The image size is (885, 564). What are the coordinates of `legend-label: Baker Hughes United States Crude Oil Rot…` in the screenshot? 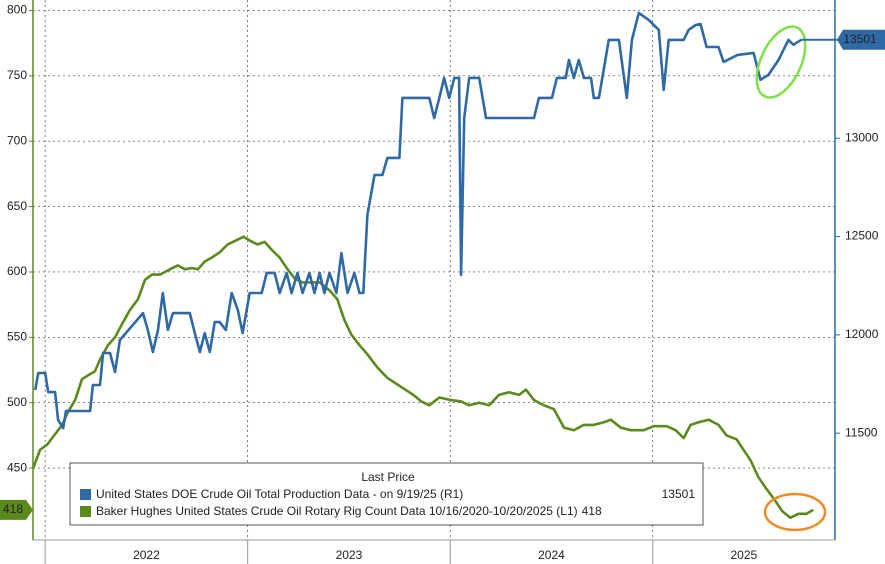 It's located at (337, 511).